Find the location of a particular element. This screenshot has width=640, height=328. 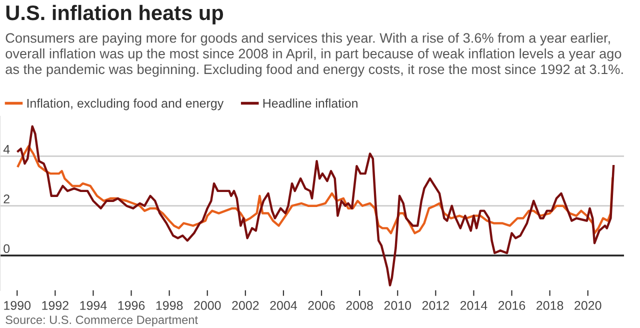

x-tick-label: 2016 is located at coordinates (512, 305).